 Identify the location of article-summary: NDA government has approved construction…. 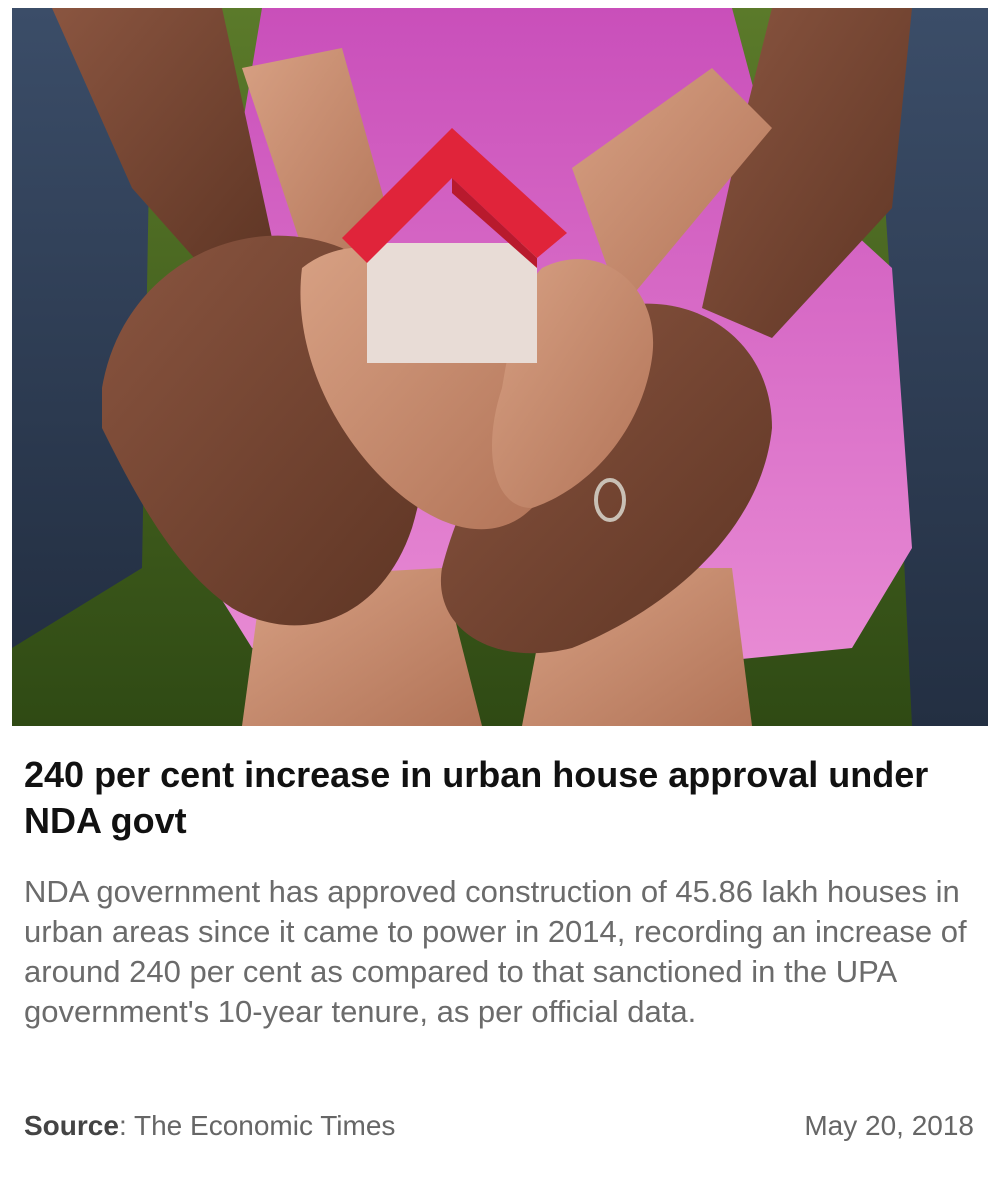
(495, 951).